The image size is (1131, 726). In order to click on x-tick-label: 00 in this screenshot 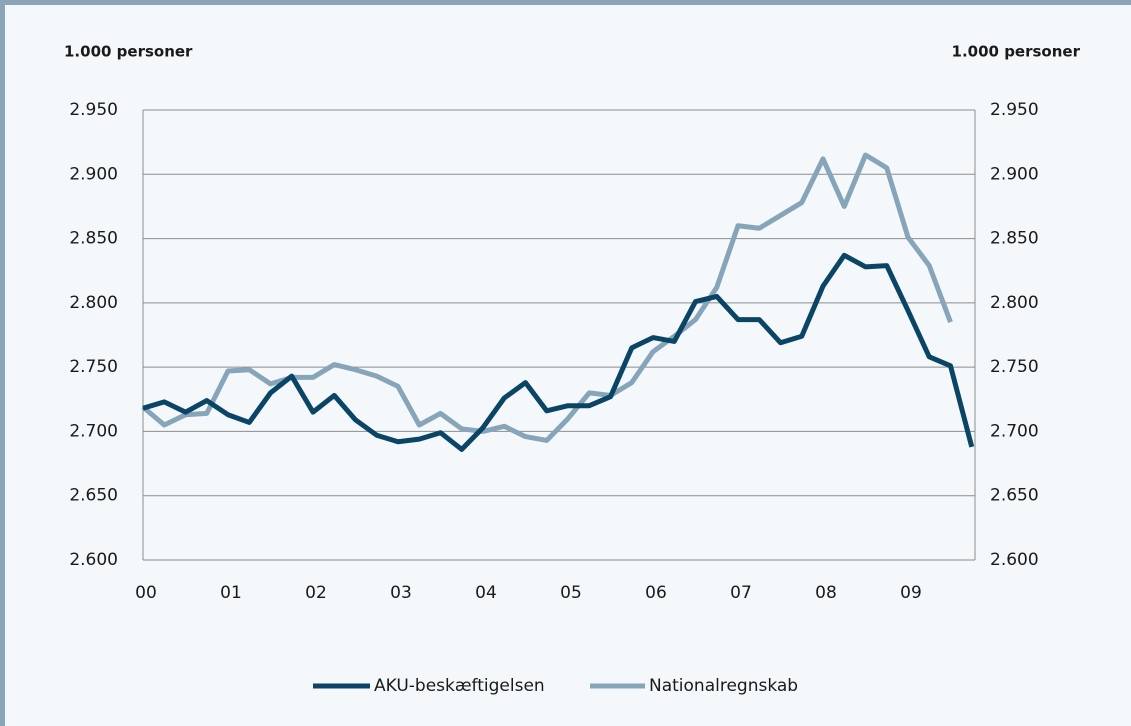, I will do `click(146, 593)`.